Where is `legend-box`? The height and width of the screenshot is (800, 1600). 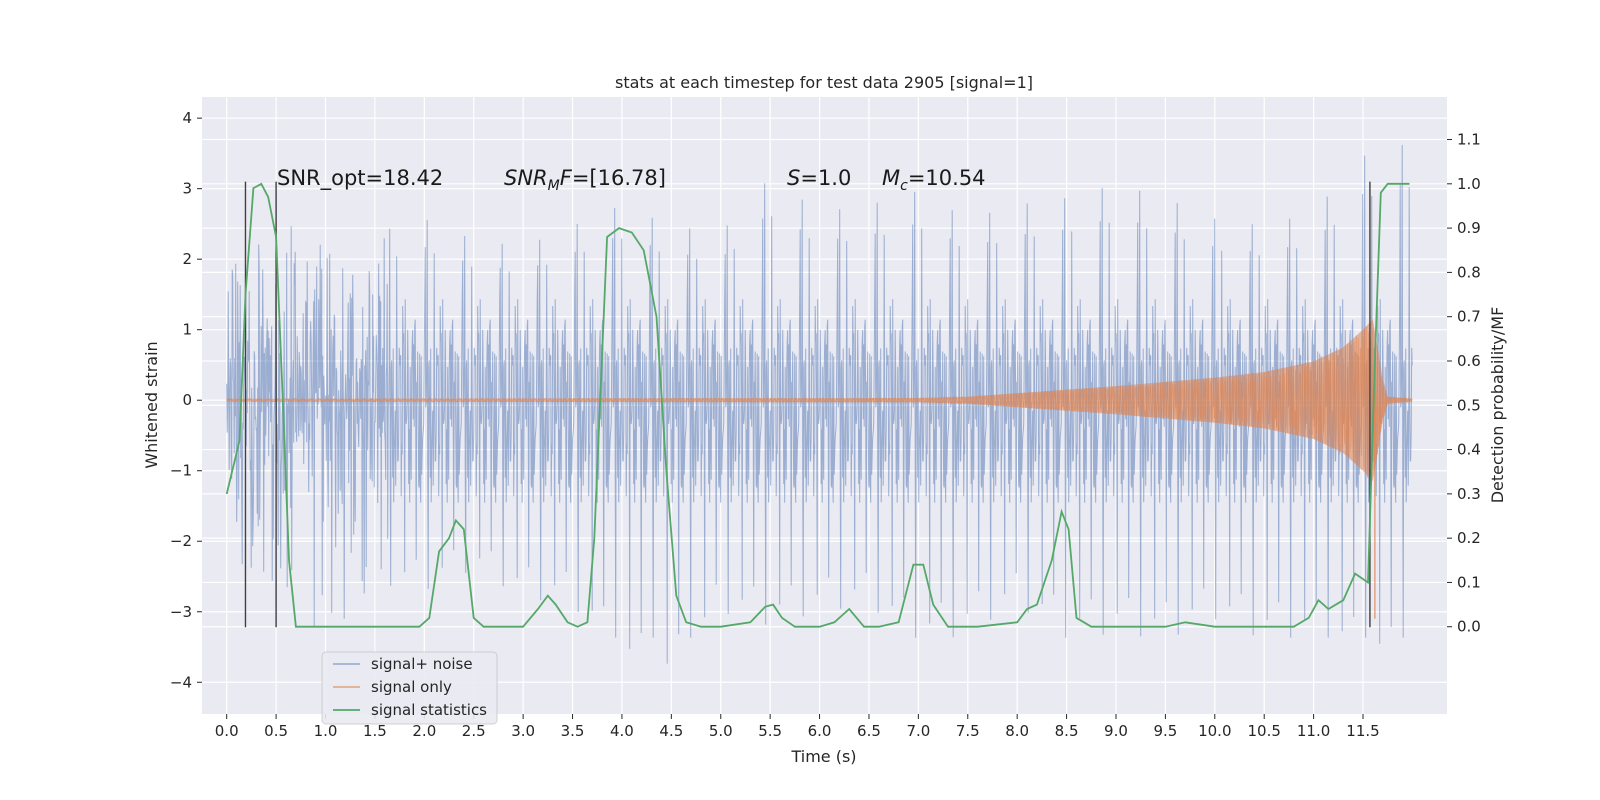 legend-box is located at coordinates (409, 688).